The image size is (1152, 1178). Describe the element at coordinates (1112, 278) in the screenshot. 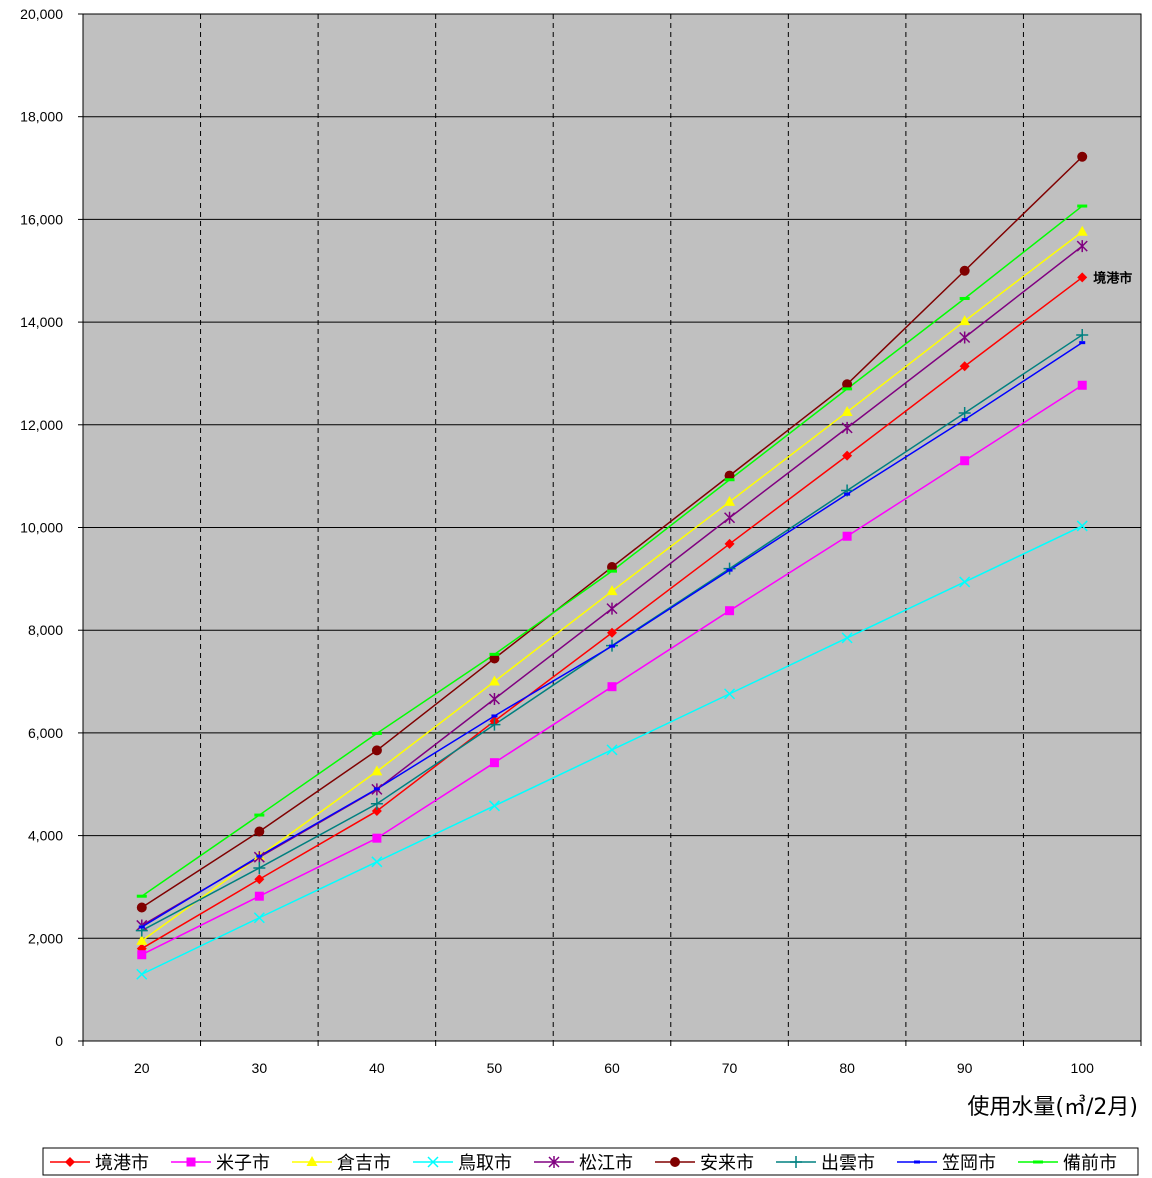

I see `series-annotation: 境港市` at that location.